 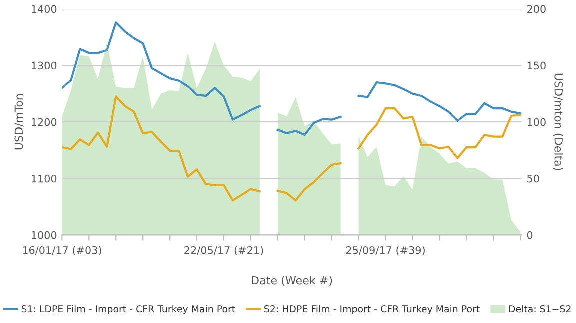 What do you see at coordinates (372, 309) in the screenshot?
I see `legend-label: S2: HDPE Film - Import - CFR Turkey Main Port` at bounding box center [372, 309].